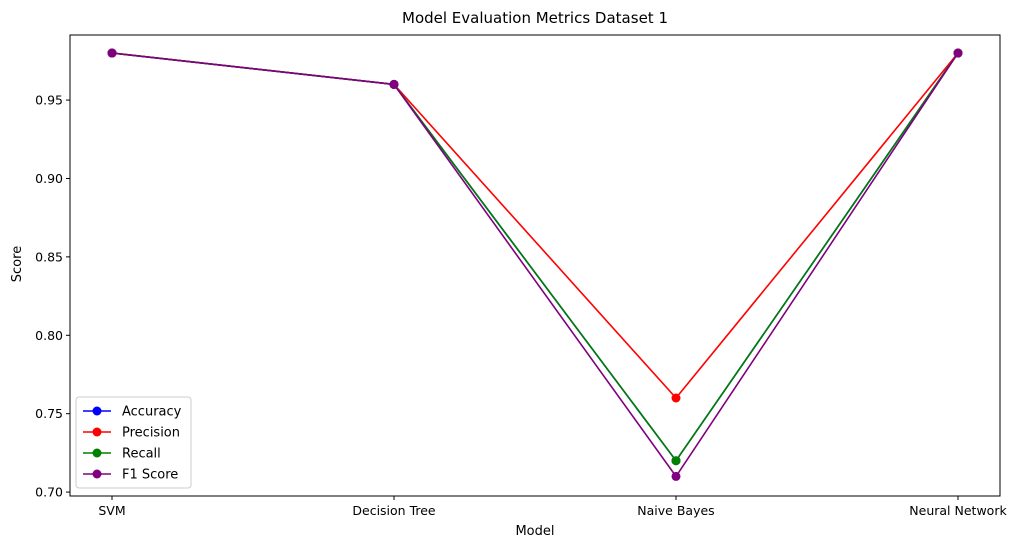 The height and width of the screenshot is (551, 1021). Describe the element at coordinates (676, 398) in the screenshot. I see `data-point-precision` at that location.